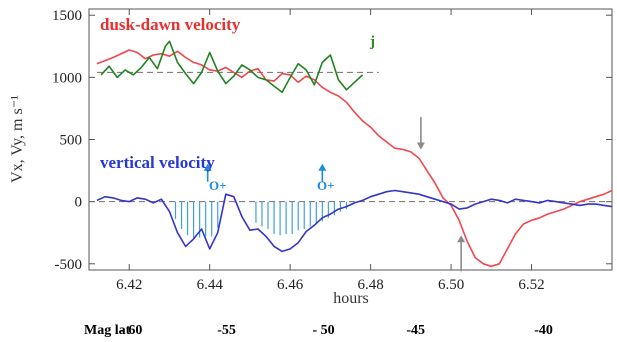 This screenshot has width=617, height=342. I want to click on mag-lat-value: -40, so click(543, 330).